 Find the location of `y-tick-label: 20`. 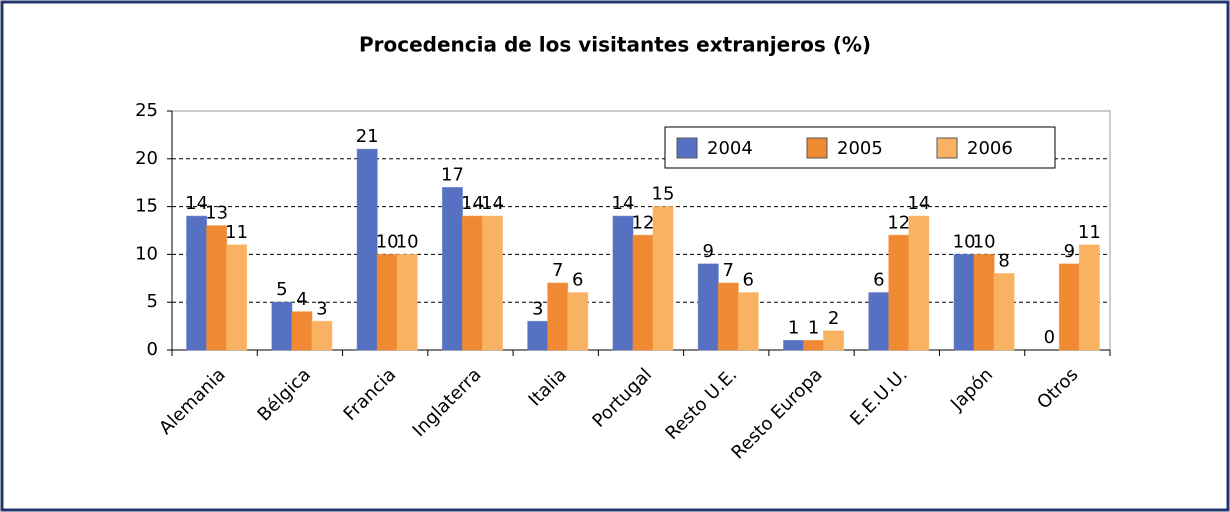

y-tick-label: 20 is located at coordinates (146, 158).